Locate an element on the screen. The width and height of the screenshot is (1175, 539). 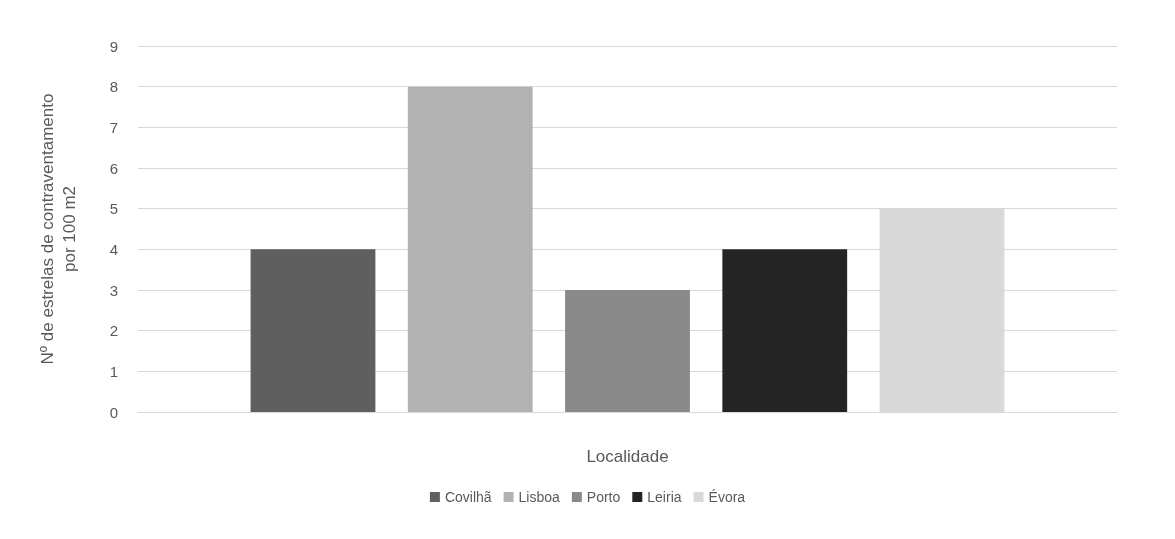
y-tick-label: 6 is located at coordinates (113, 168).